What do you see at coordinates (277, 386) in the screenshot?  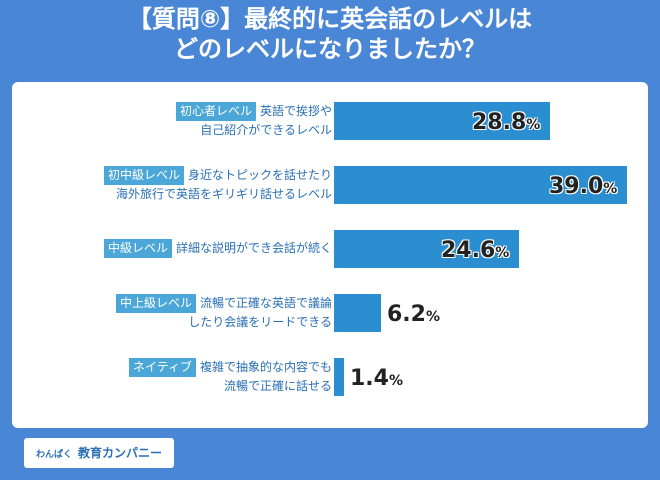 I see `level-description: 流暢で正確に話せる` at bounding box center [277, 386].